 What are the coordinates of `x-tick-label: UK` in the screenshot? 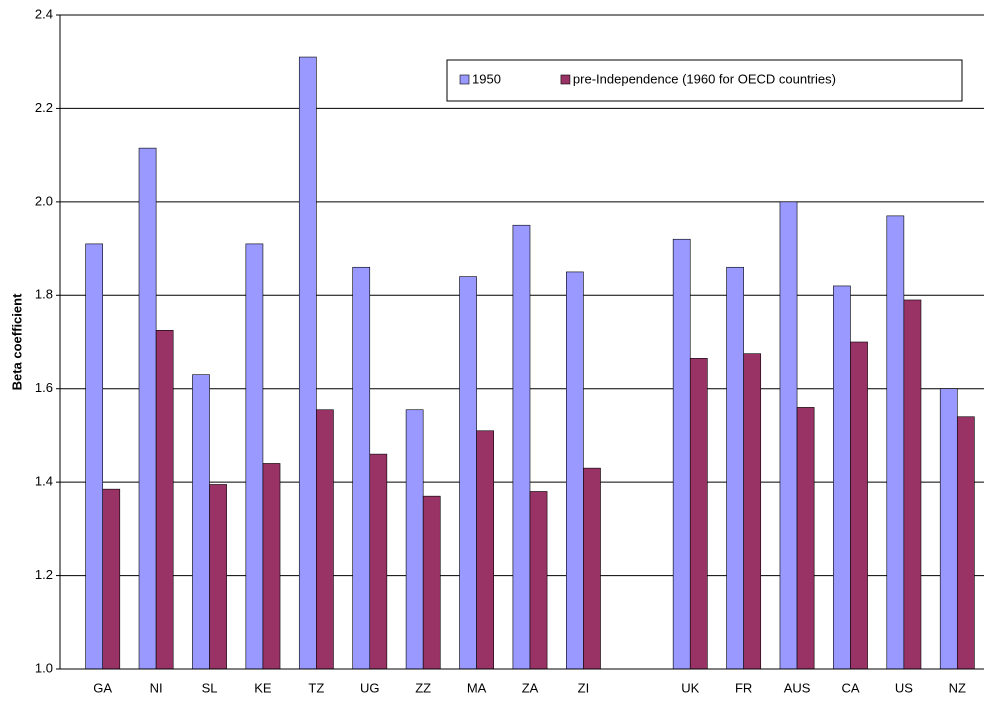 It's located at (690, 687).